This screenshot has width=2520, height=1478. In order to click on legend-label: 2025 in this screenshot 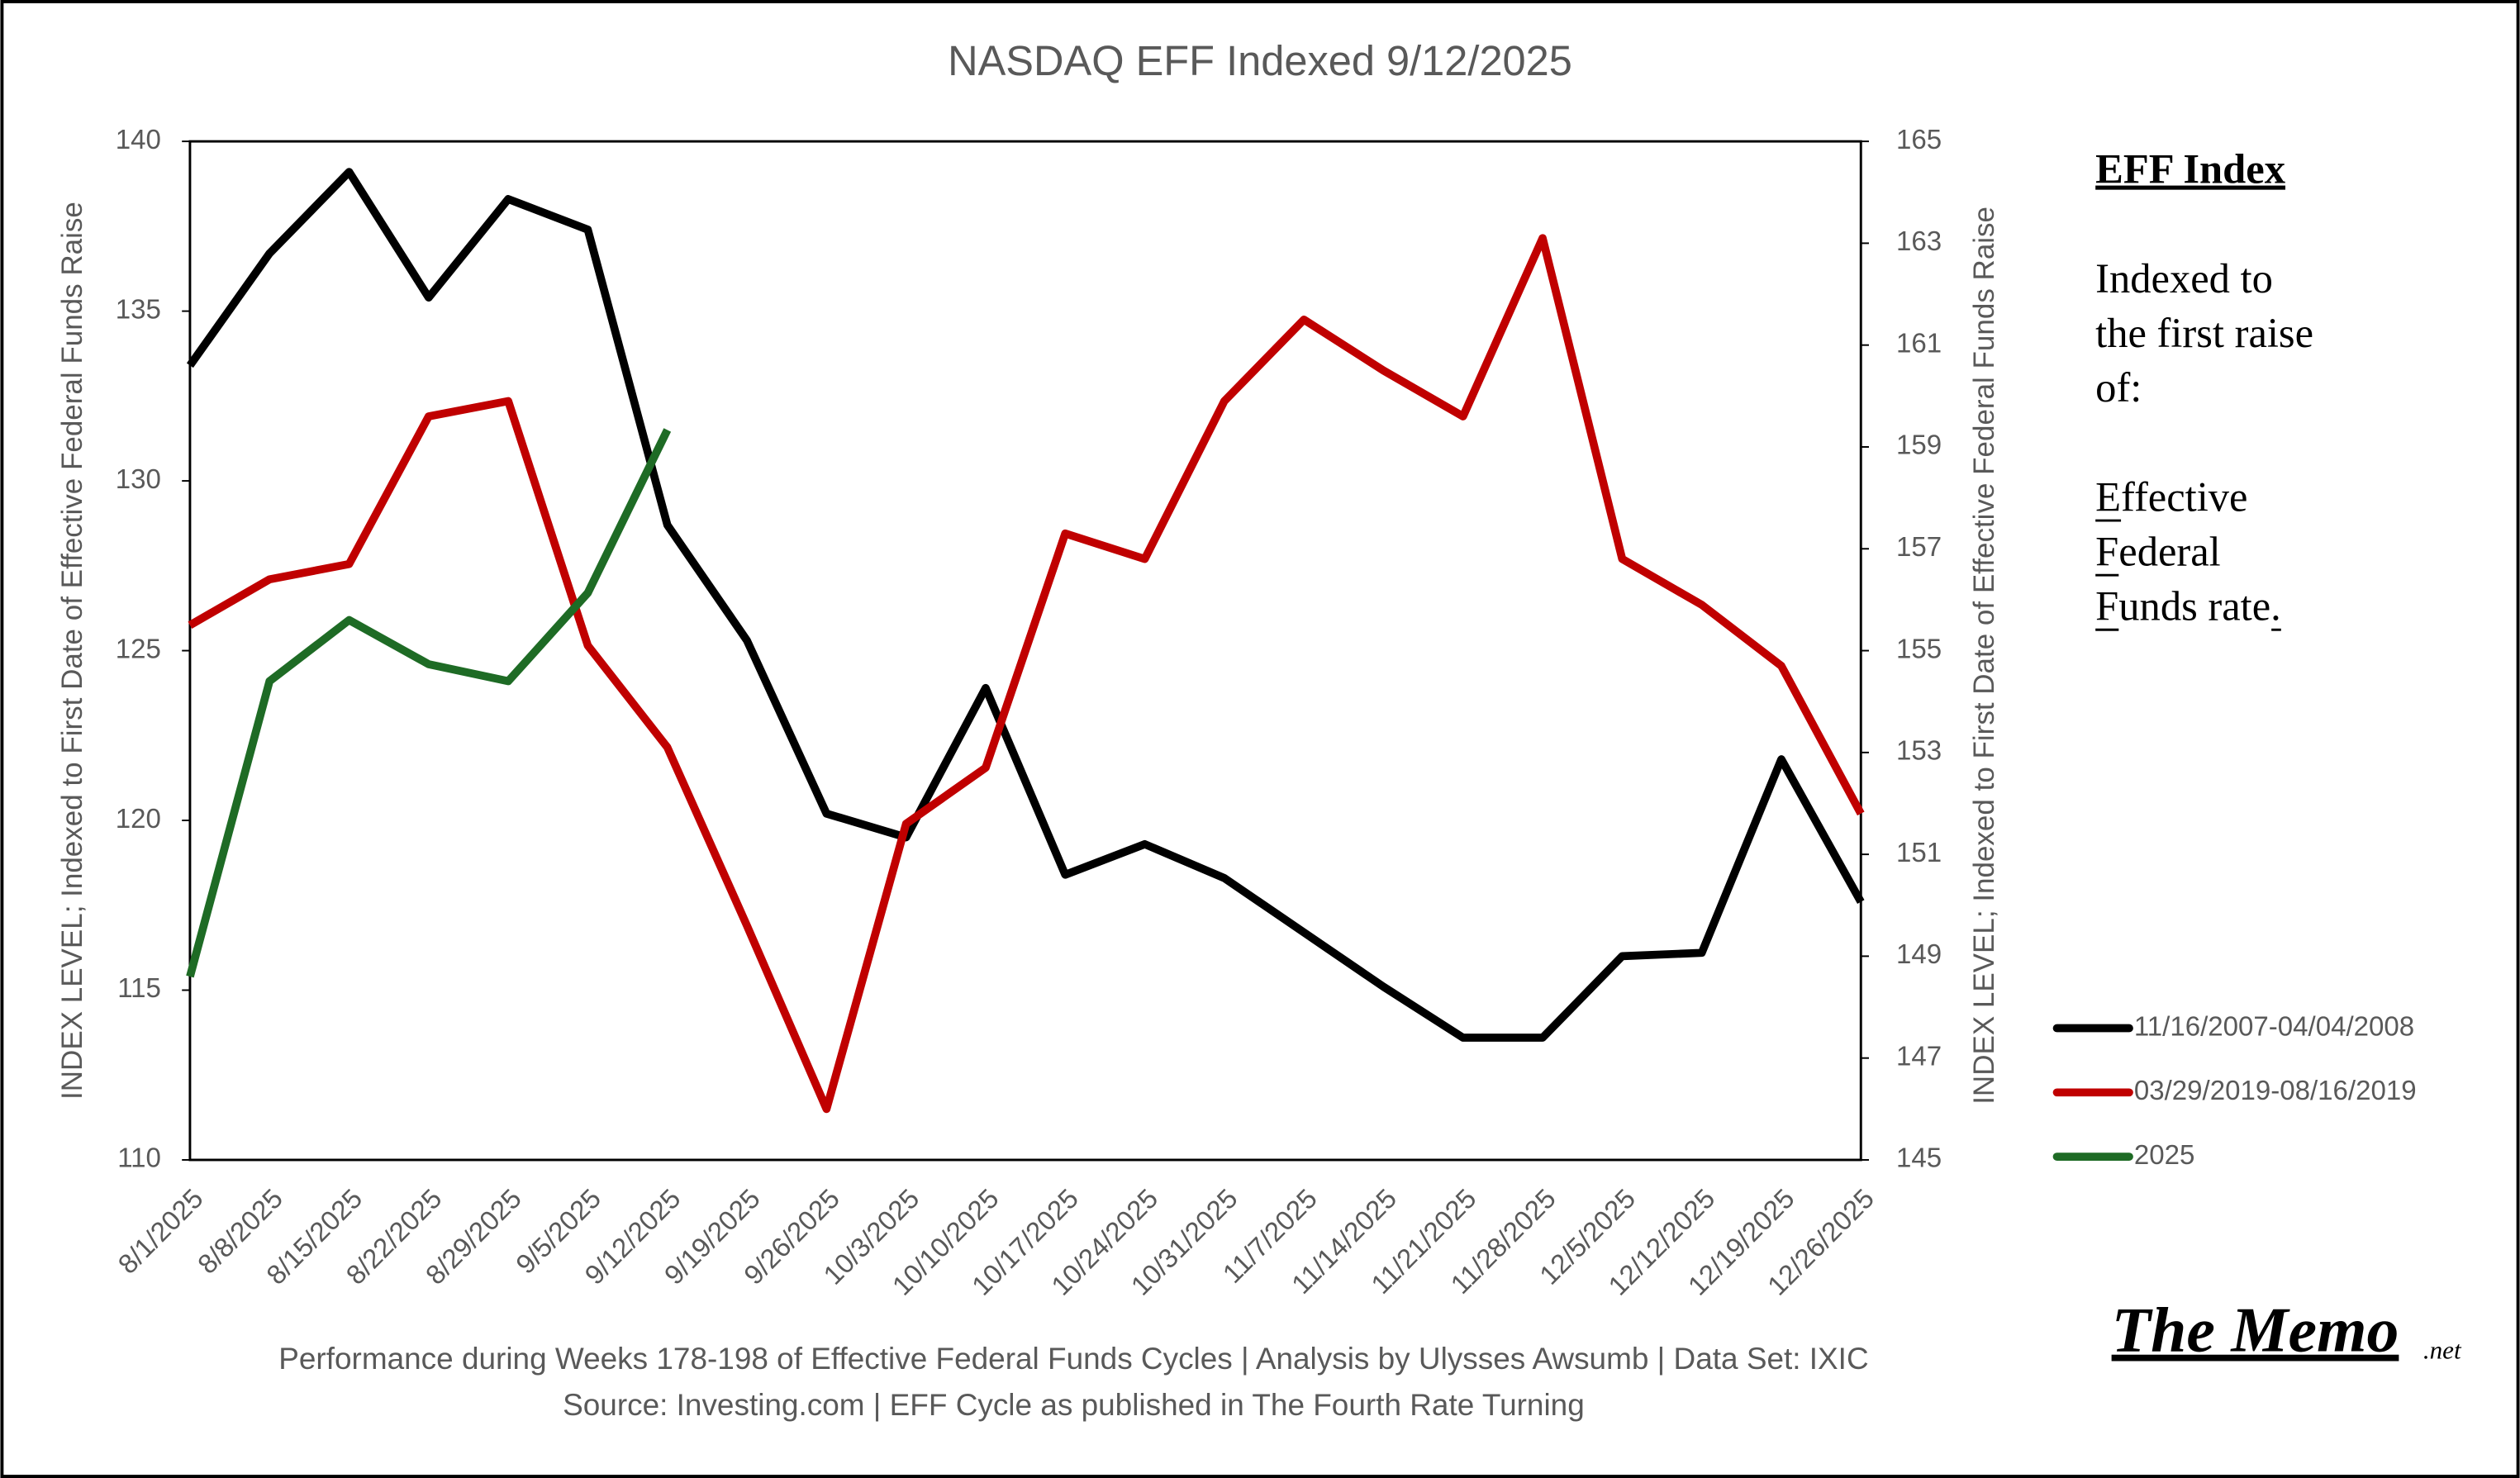, I will do `click(2164, 1155)`.